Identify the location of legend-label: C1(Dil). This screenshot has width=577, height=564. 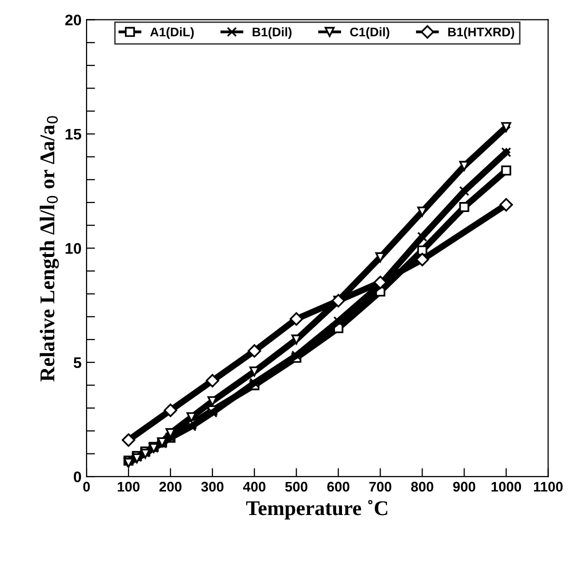
(370, 33).